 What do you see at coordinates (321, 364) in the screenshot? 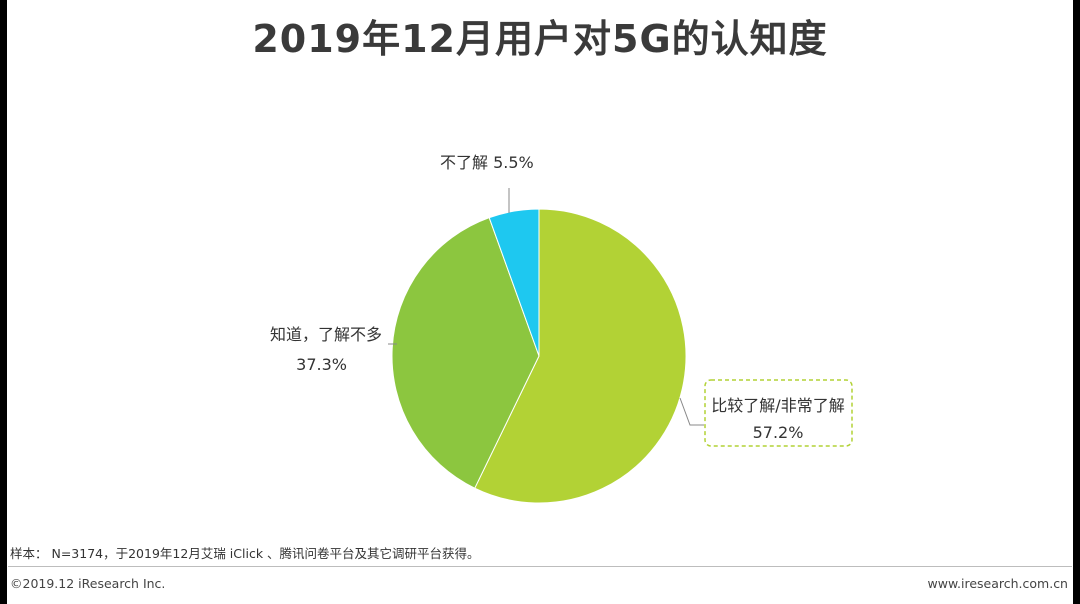
I see `slice-label-know-little-value: 37.3%` at bounding box center [321, 364].